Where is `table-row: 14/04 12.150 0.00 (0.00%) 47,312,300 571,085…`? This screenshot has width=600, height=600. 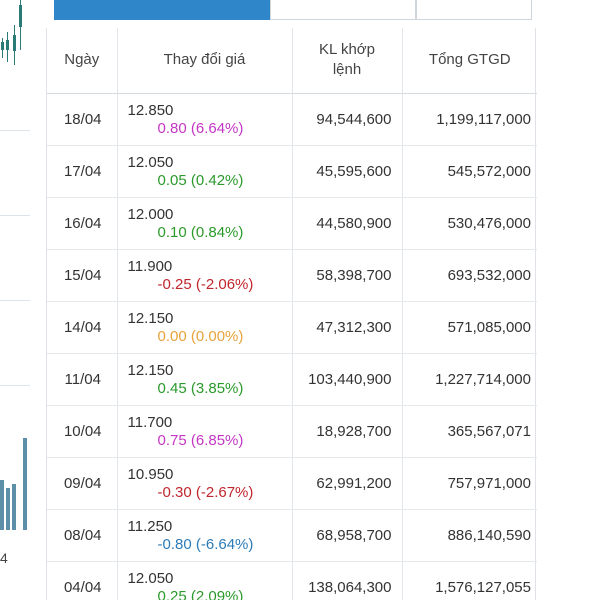 table-row: 14/04 12.150 0.00 (0.00%) 47,312,300 571,085… is located at coordinates (292, 327).